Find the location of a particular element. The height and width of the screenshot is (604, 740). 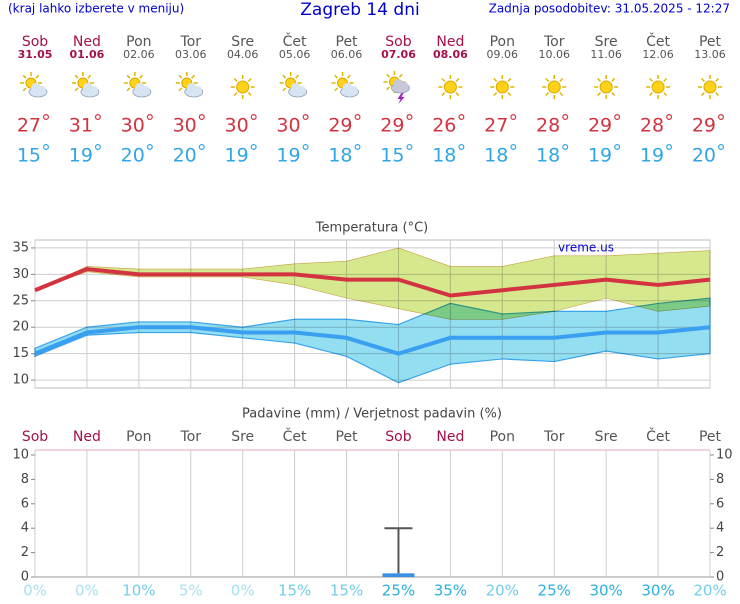

day-date: 09.06 is located at coordinates (503, 54).